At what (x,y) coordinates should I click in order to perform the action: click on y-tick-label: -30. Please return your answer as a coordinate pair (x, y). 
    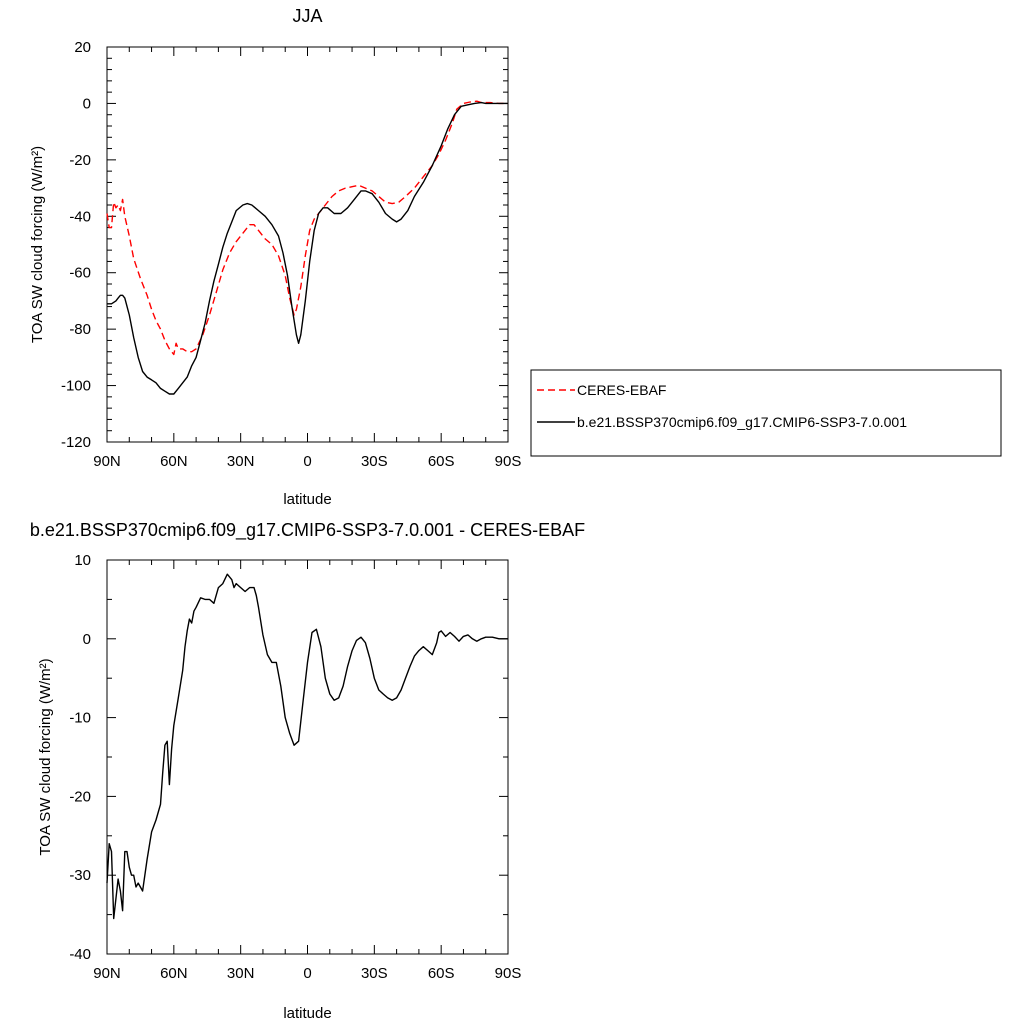
    Looking at the image, I should click on (80, 875).